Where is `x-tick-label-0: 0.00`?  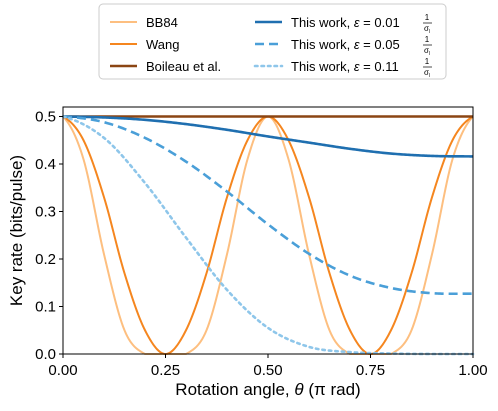 x-tick-label-0: 0.00 is located at coordinates (62, 370).